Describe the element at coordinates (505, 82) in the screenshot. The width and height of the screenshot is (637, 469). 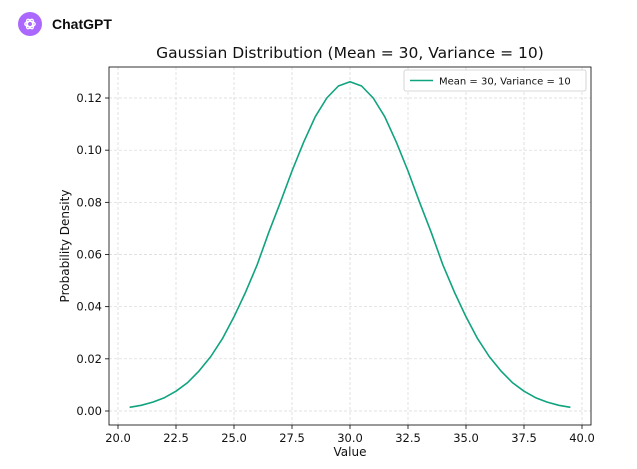
I see `legend-label: Mean = 30, Variance = 10` at that location.